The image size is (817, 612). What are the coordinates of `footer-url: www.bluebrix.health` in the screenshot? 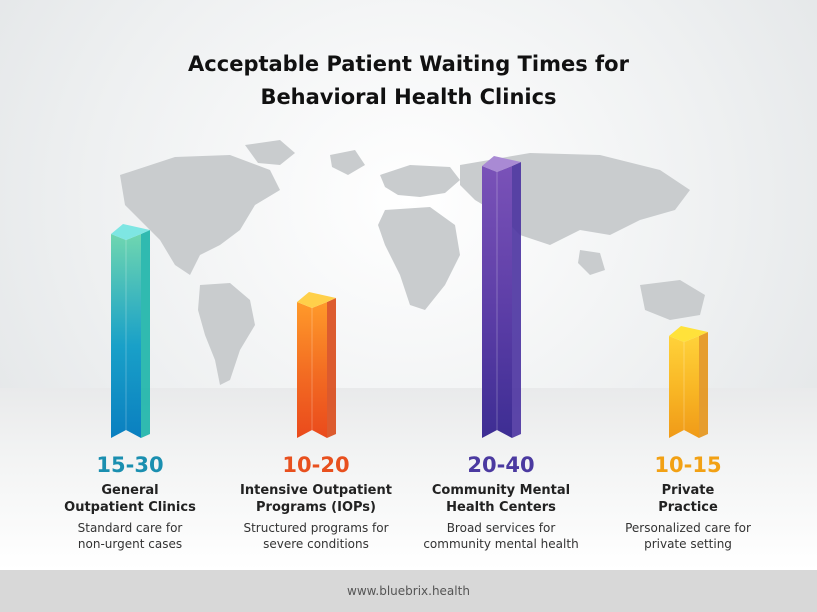 It's located at (408, 591).